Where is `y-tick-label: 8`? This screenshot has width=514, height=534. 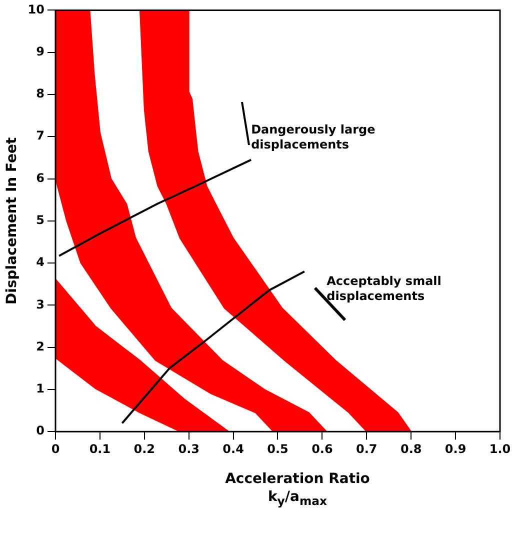
y-tick-label: 8 is located at coordinates (40, 93).